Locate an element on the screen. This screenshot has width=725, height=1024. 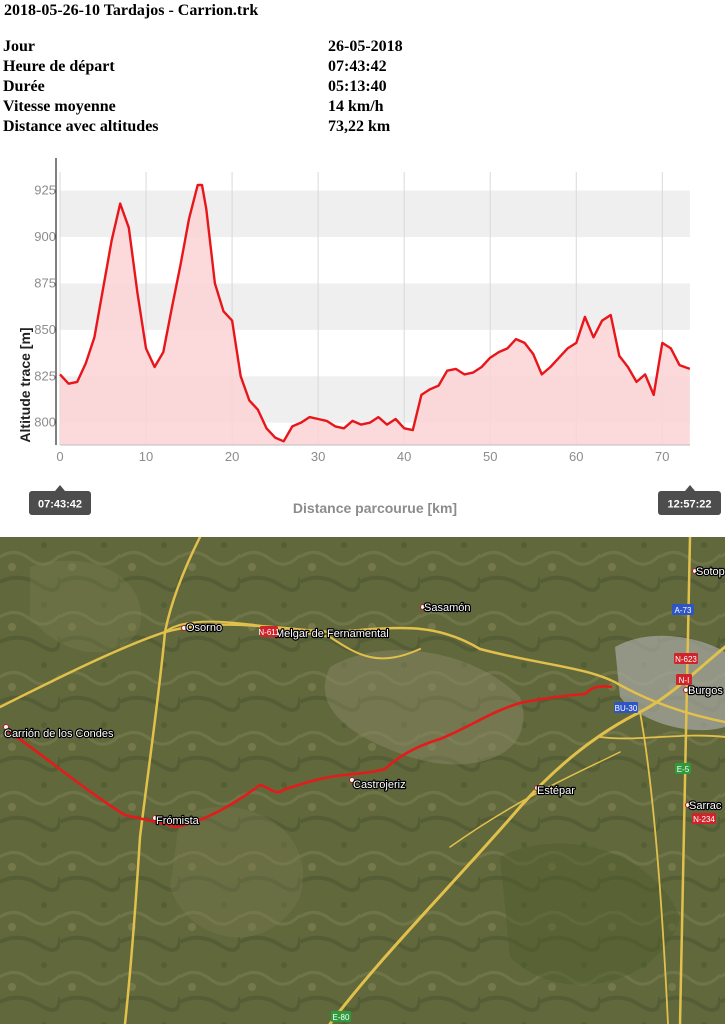
x-axis-label: Distance parcourue [km] is located at coordinates (375, 508).